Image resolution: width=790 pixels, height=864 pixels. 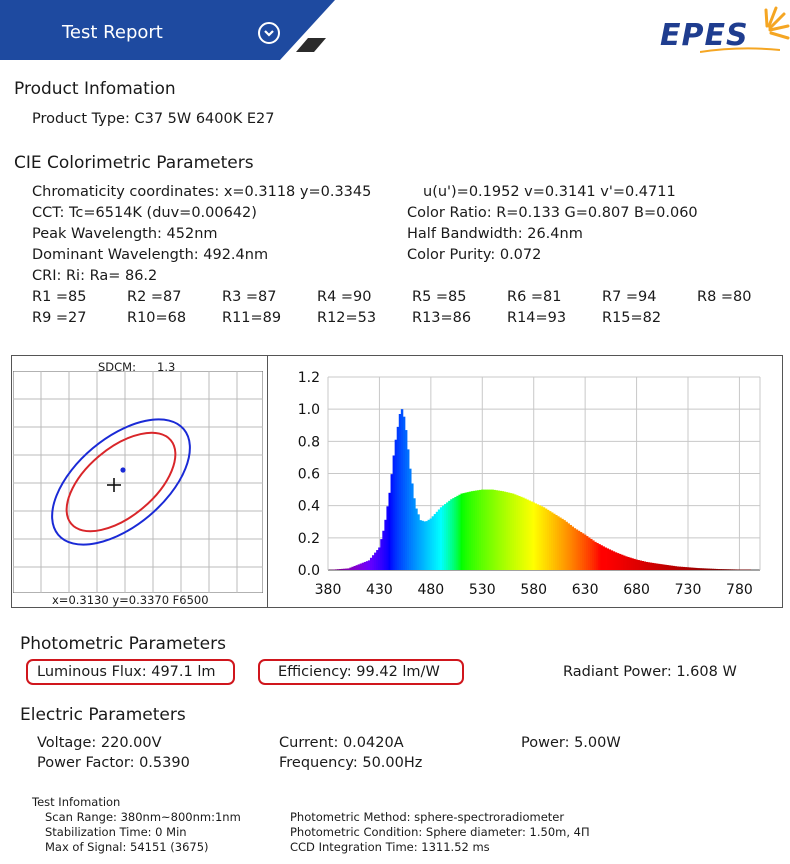 What do you see at coordinates (269, 33) in the screenshot?
I see `chevron-down-icon` at bounding box center [269, 33].